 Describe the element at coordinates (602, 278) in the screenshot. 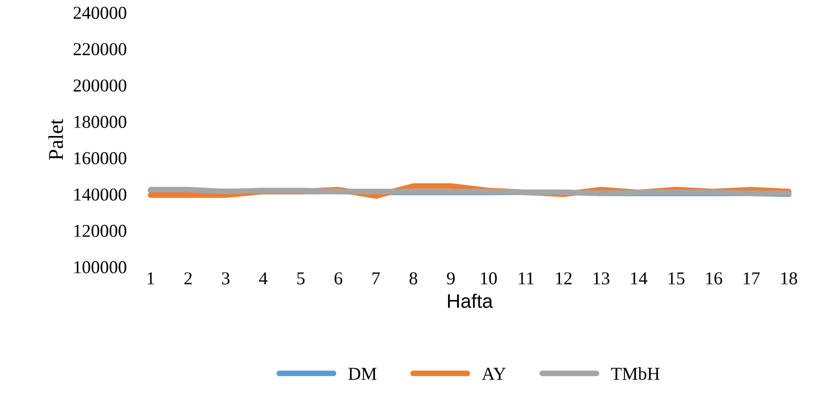

I see `x-tick-label: 13` at that location.